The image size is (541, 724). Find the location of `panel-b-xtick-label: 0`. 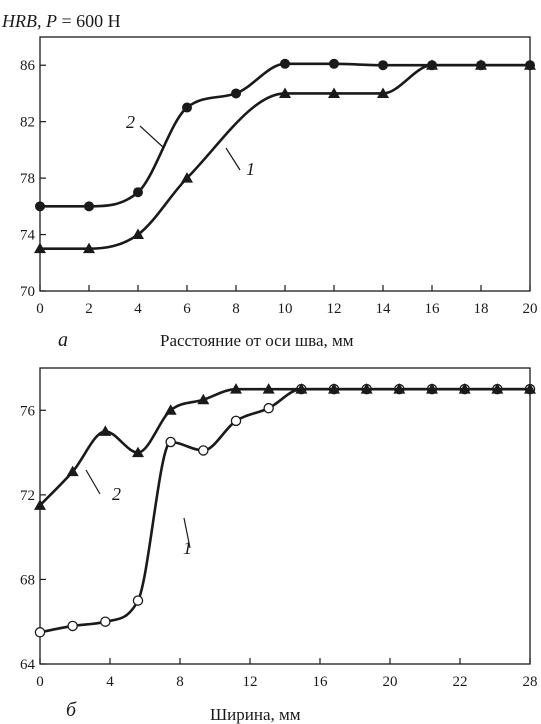

panel-b-xtick-label: 0 is located at coordinates (40, 682).